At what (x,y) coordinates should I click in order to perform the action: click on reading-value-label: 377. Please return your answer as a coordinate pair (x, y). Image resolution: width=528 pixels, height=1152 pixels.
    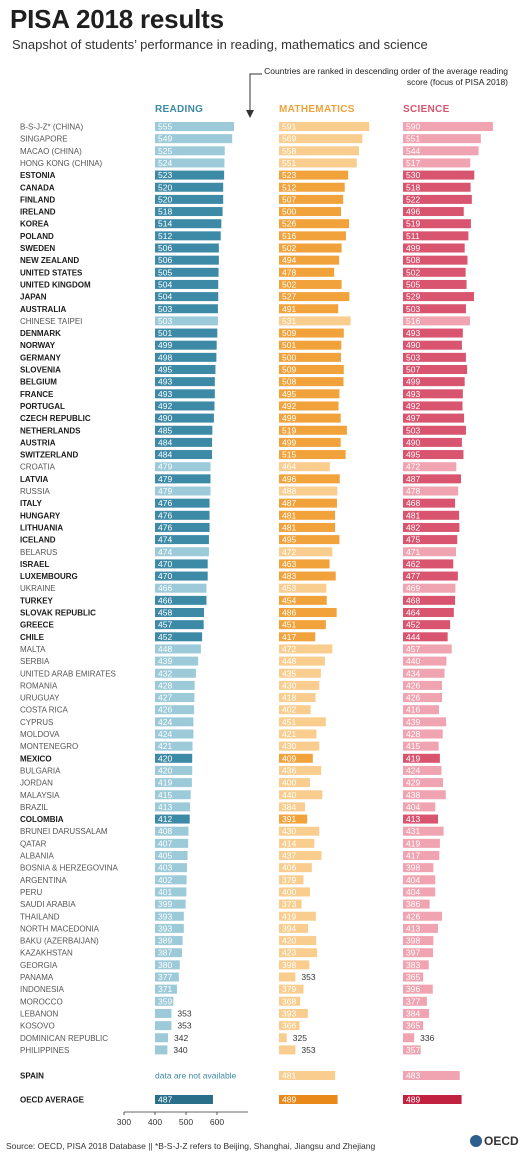
    Looking at the image, I should click on (165, 977).